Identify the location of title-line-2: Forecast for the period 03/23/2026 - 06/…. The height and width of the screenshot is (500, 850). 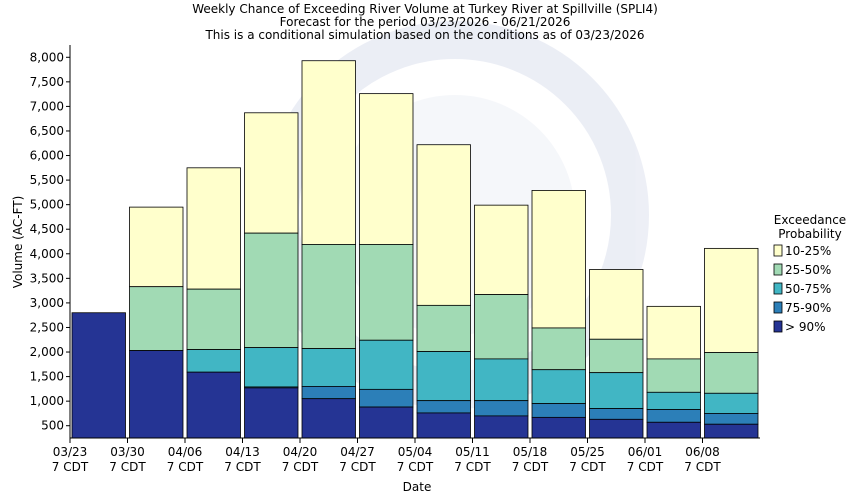
(425, 22).